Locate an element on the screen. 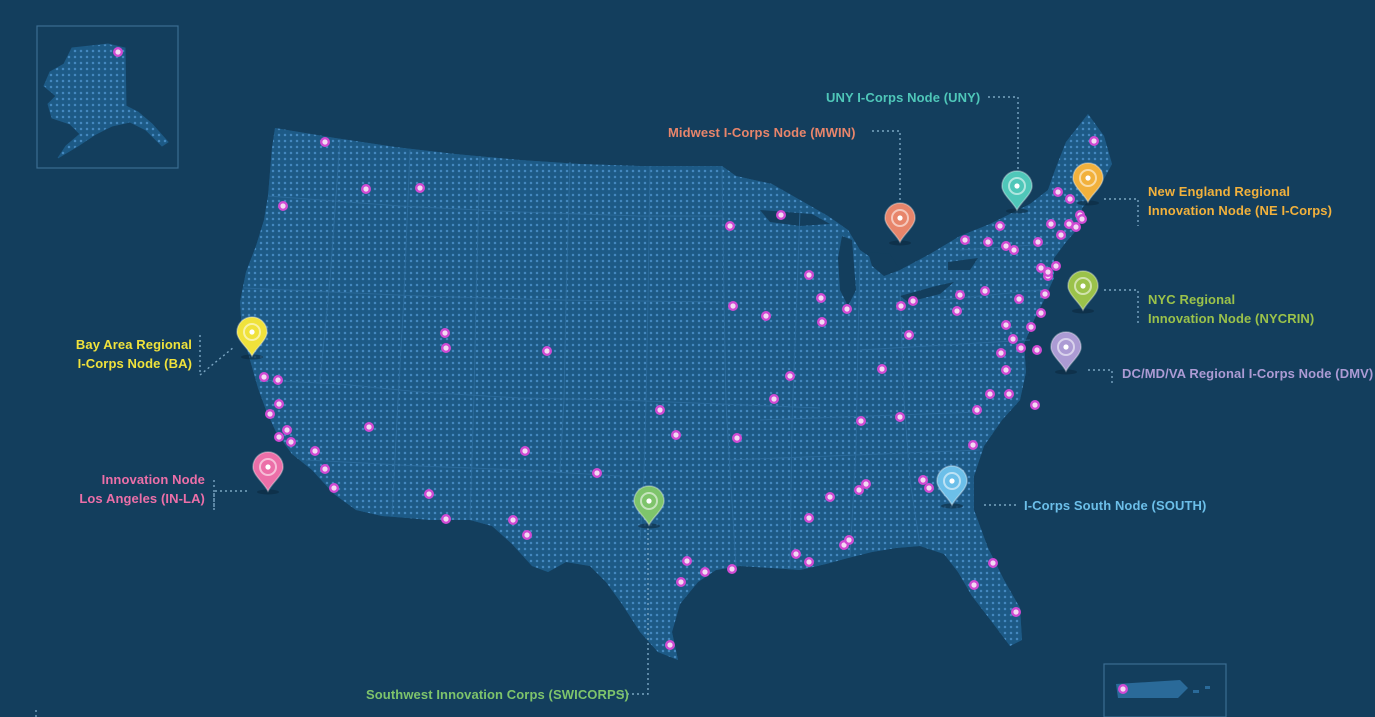 This screenshot has width=1375, height=717. alaska-inset-frame is located at coordinates (107, 97).